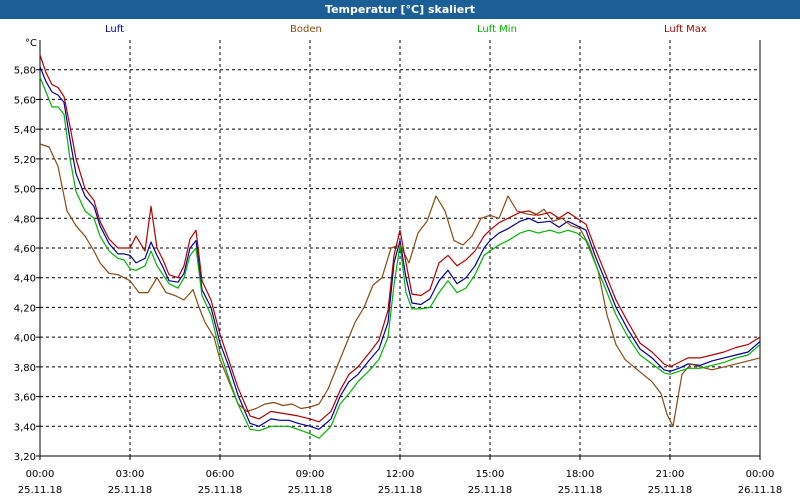 The image size is (800, 500). I want to click on chart-title-bar, so click(400, 9).